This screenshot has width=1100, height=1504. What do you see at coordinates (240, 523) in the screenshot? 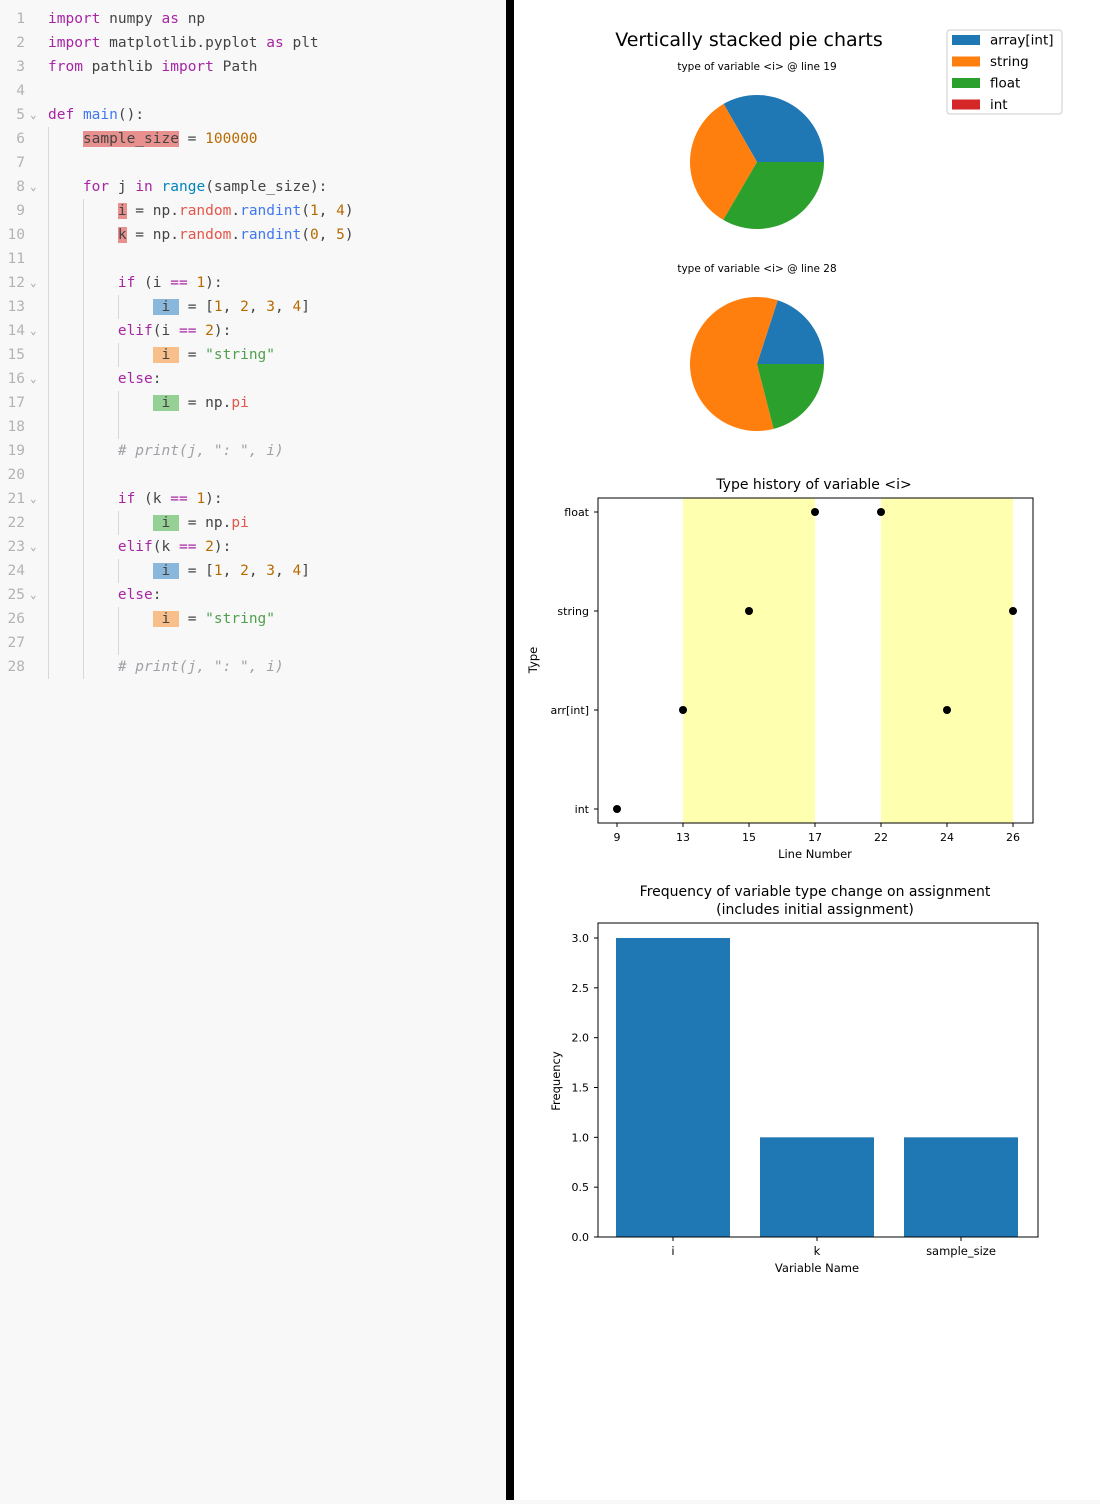
I see `code-token: pi` at bounding box center [240, 523].